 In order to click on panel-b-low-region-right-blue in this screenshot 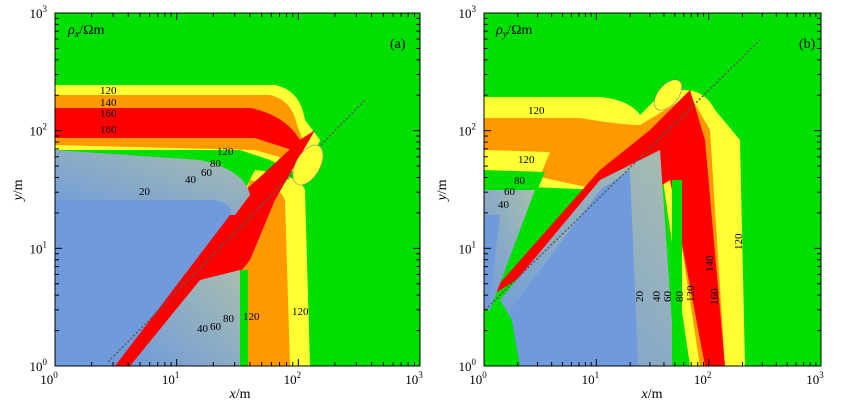, I will do `click(574, 268)`.